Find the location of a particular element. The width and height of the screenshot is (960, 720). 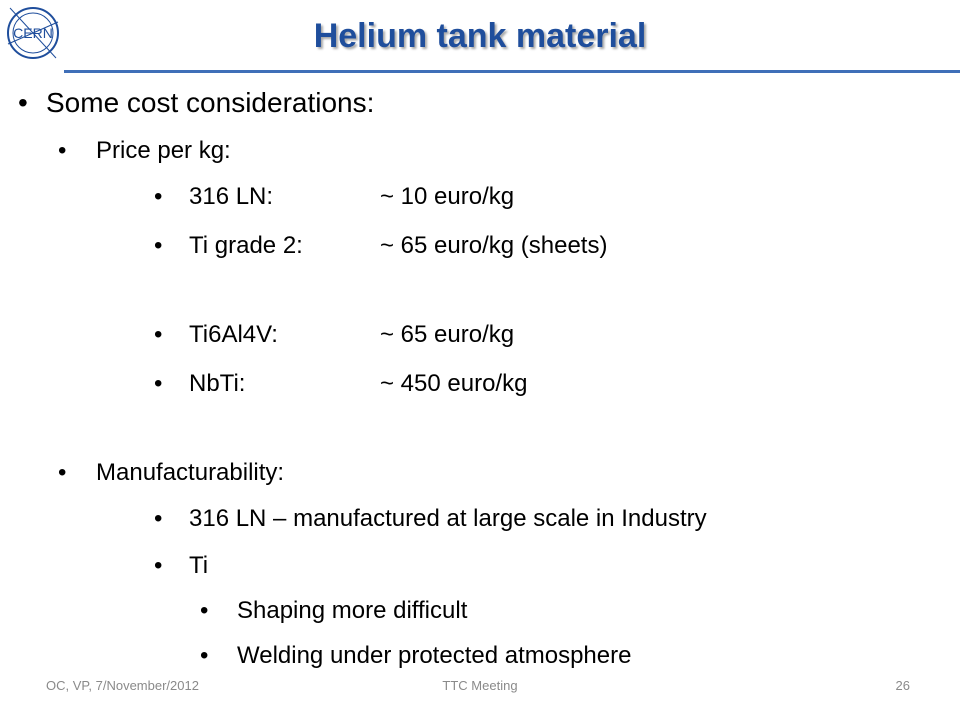

material-label: Ti grade 2: is located at coordinates (246, 245).